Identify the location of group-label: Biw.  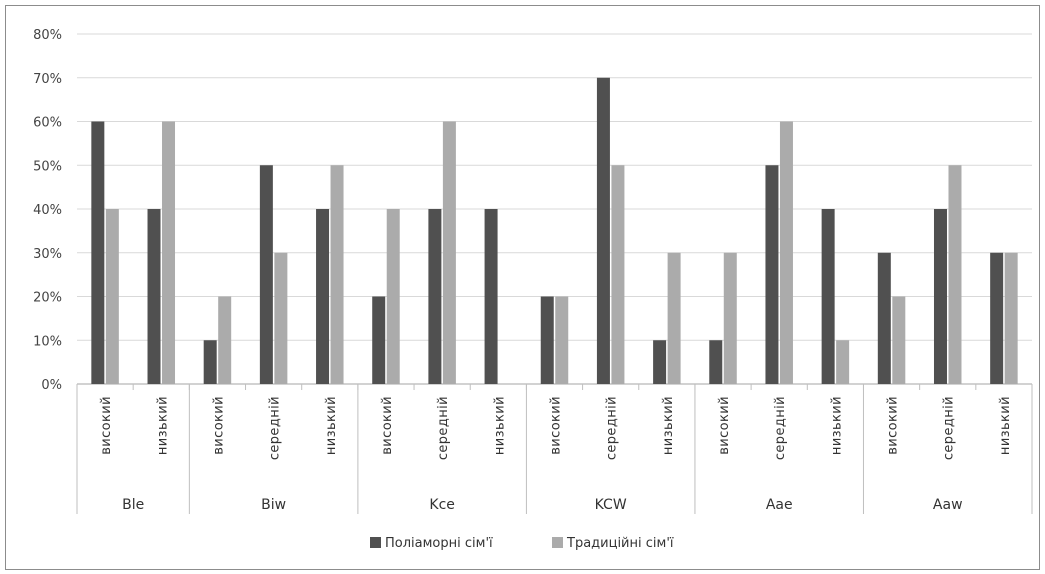
(273, 505).